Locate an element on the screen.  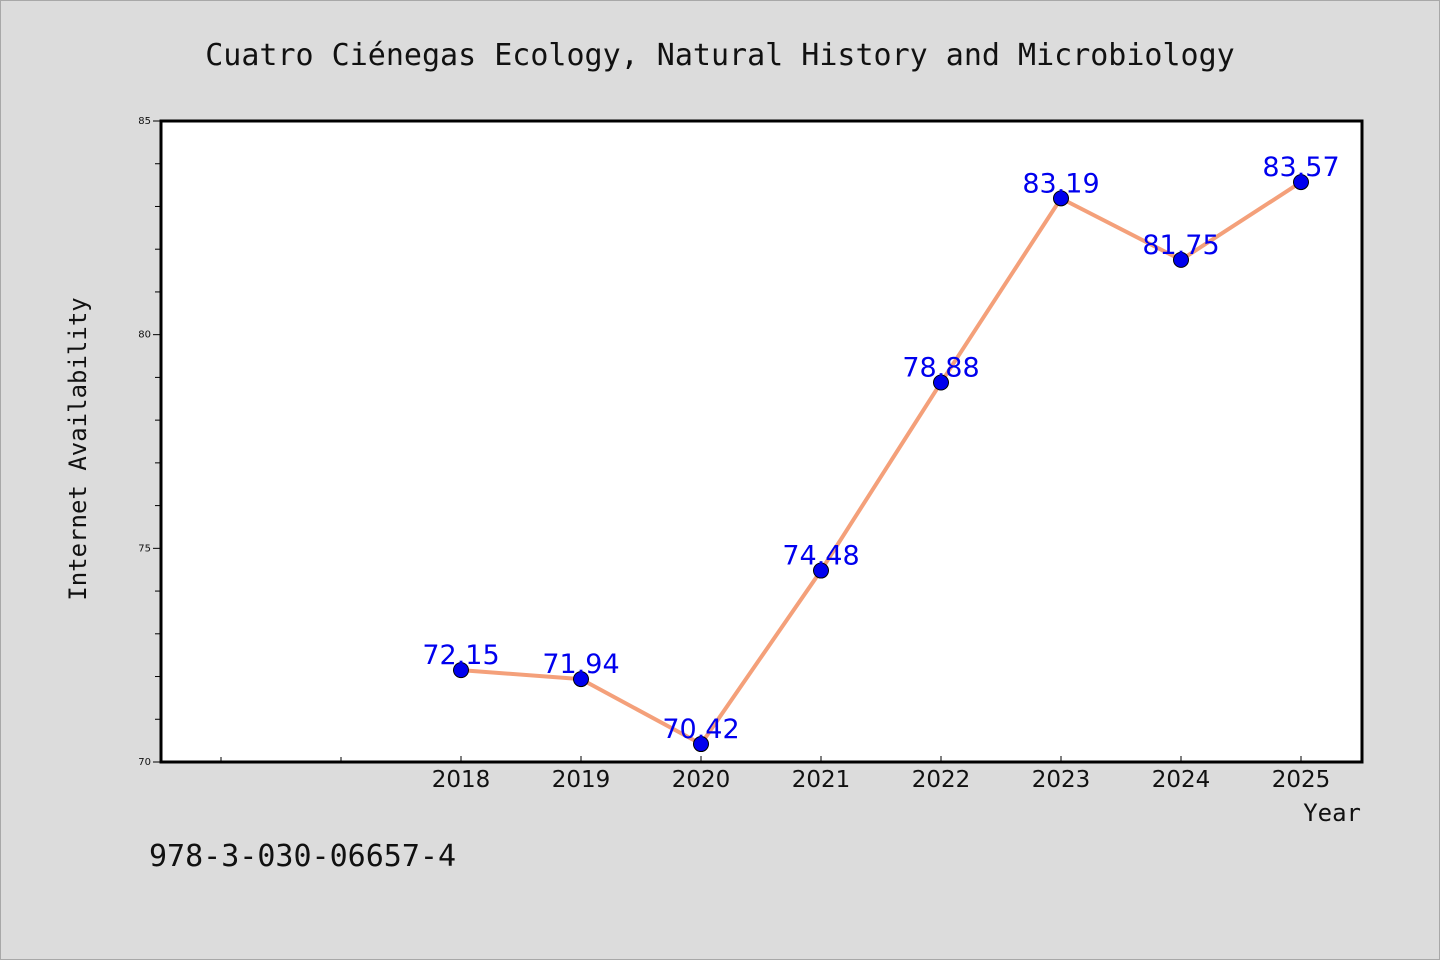
data-label: 83.19 is located at coordinates (1060, 183).